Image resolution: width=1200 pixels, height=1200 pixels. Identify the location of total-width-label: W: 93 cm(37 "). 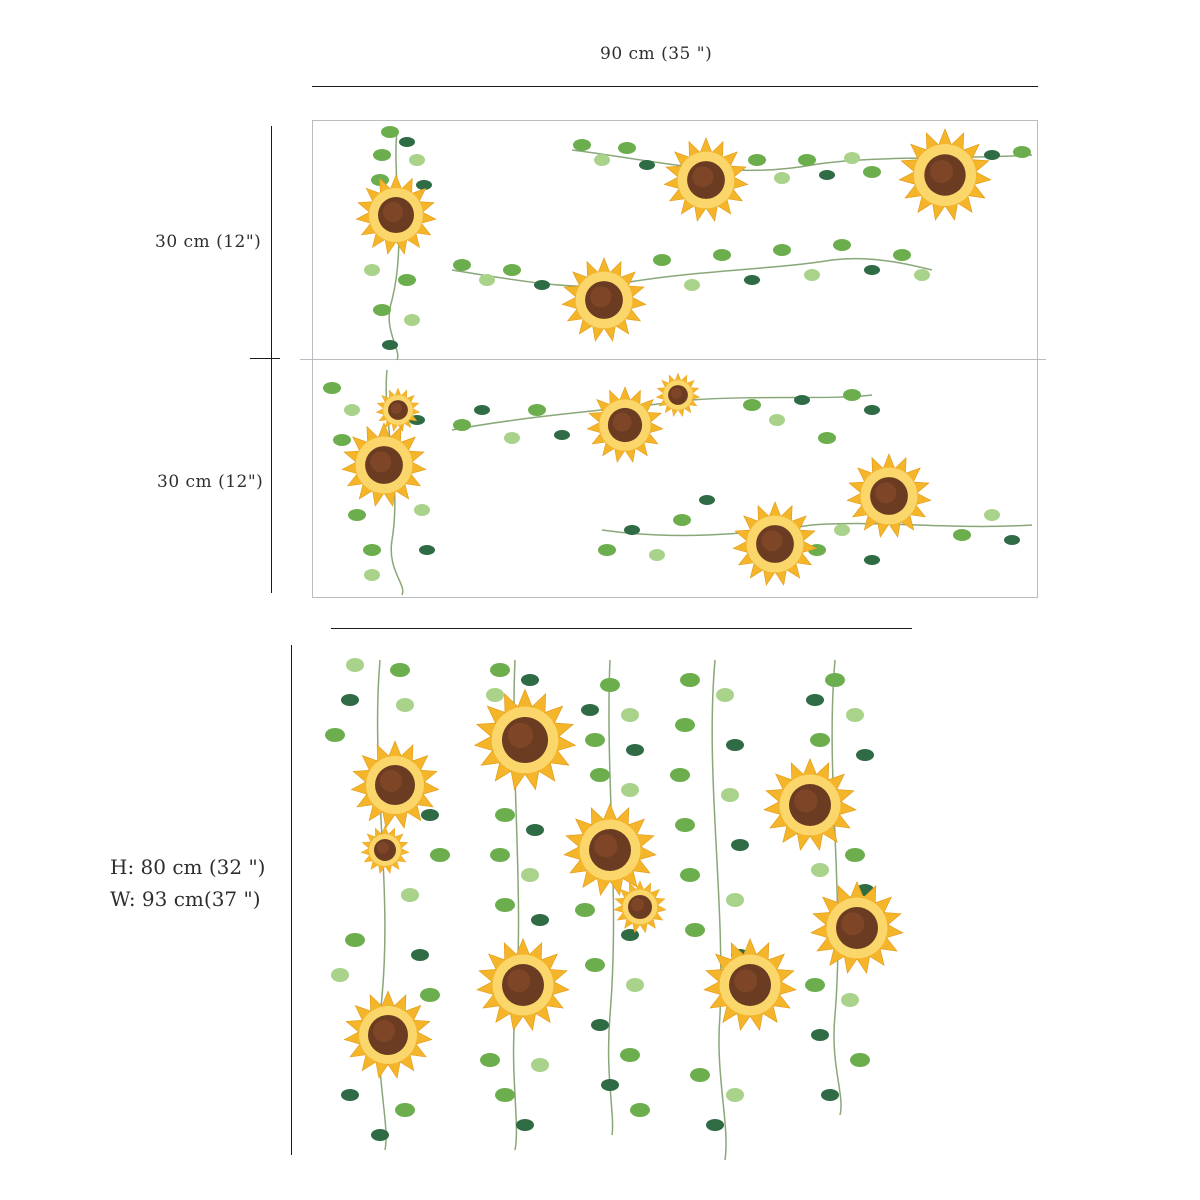
(185, 899).